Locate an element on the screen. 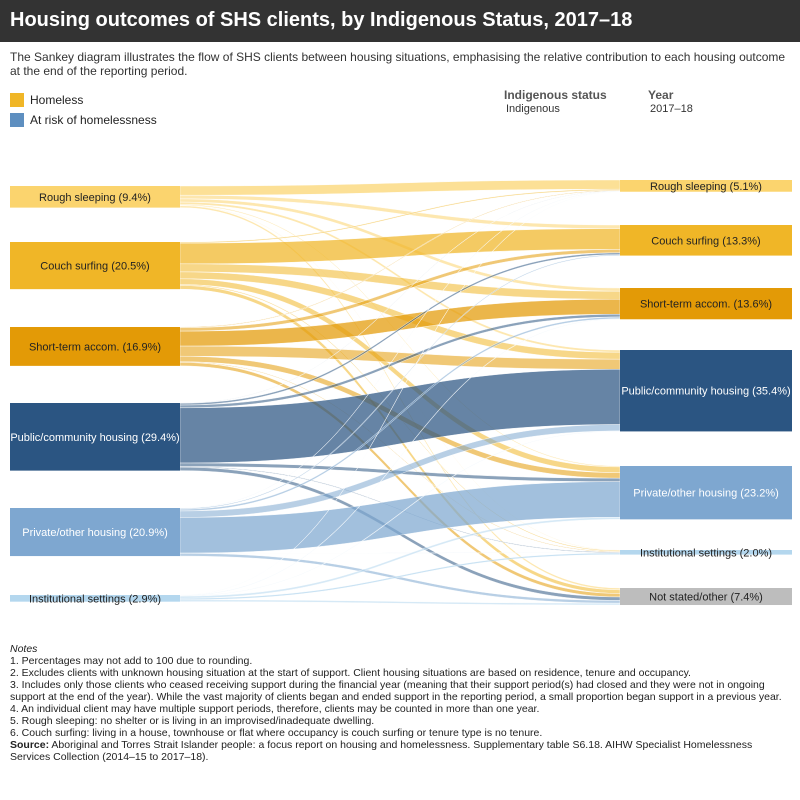 The height and width of the screenshot is (800, 800). legend-swatch-homeless is located at coordinates (17, 100).